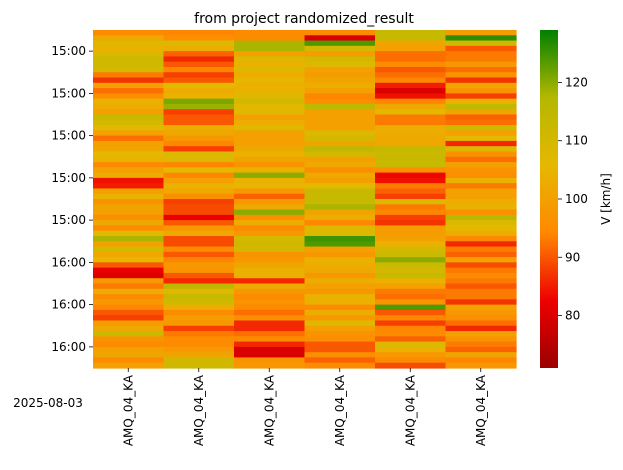 The height and width of the screenshot is (470, 623). Describe the element at coordinates (572, 316) in the screenshot. I see `colorbar-tick-label: 80` at that location.